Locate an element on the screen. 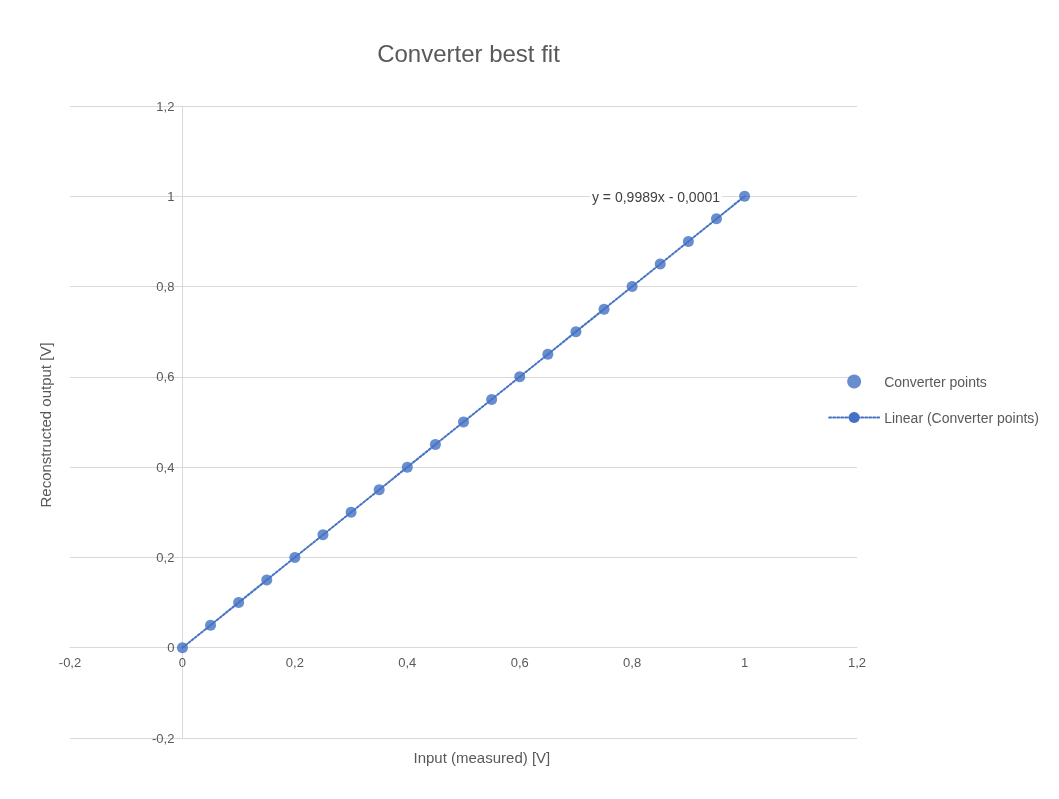 This screenshot has height=799, width=1059. y-tick-label: 0,4 is located at coordinates (165, 467).